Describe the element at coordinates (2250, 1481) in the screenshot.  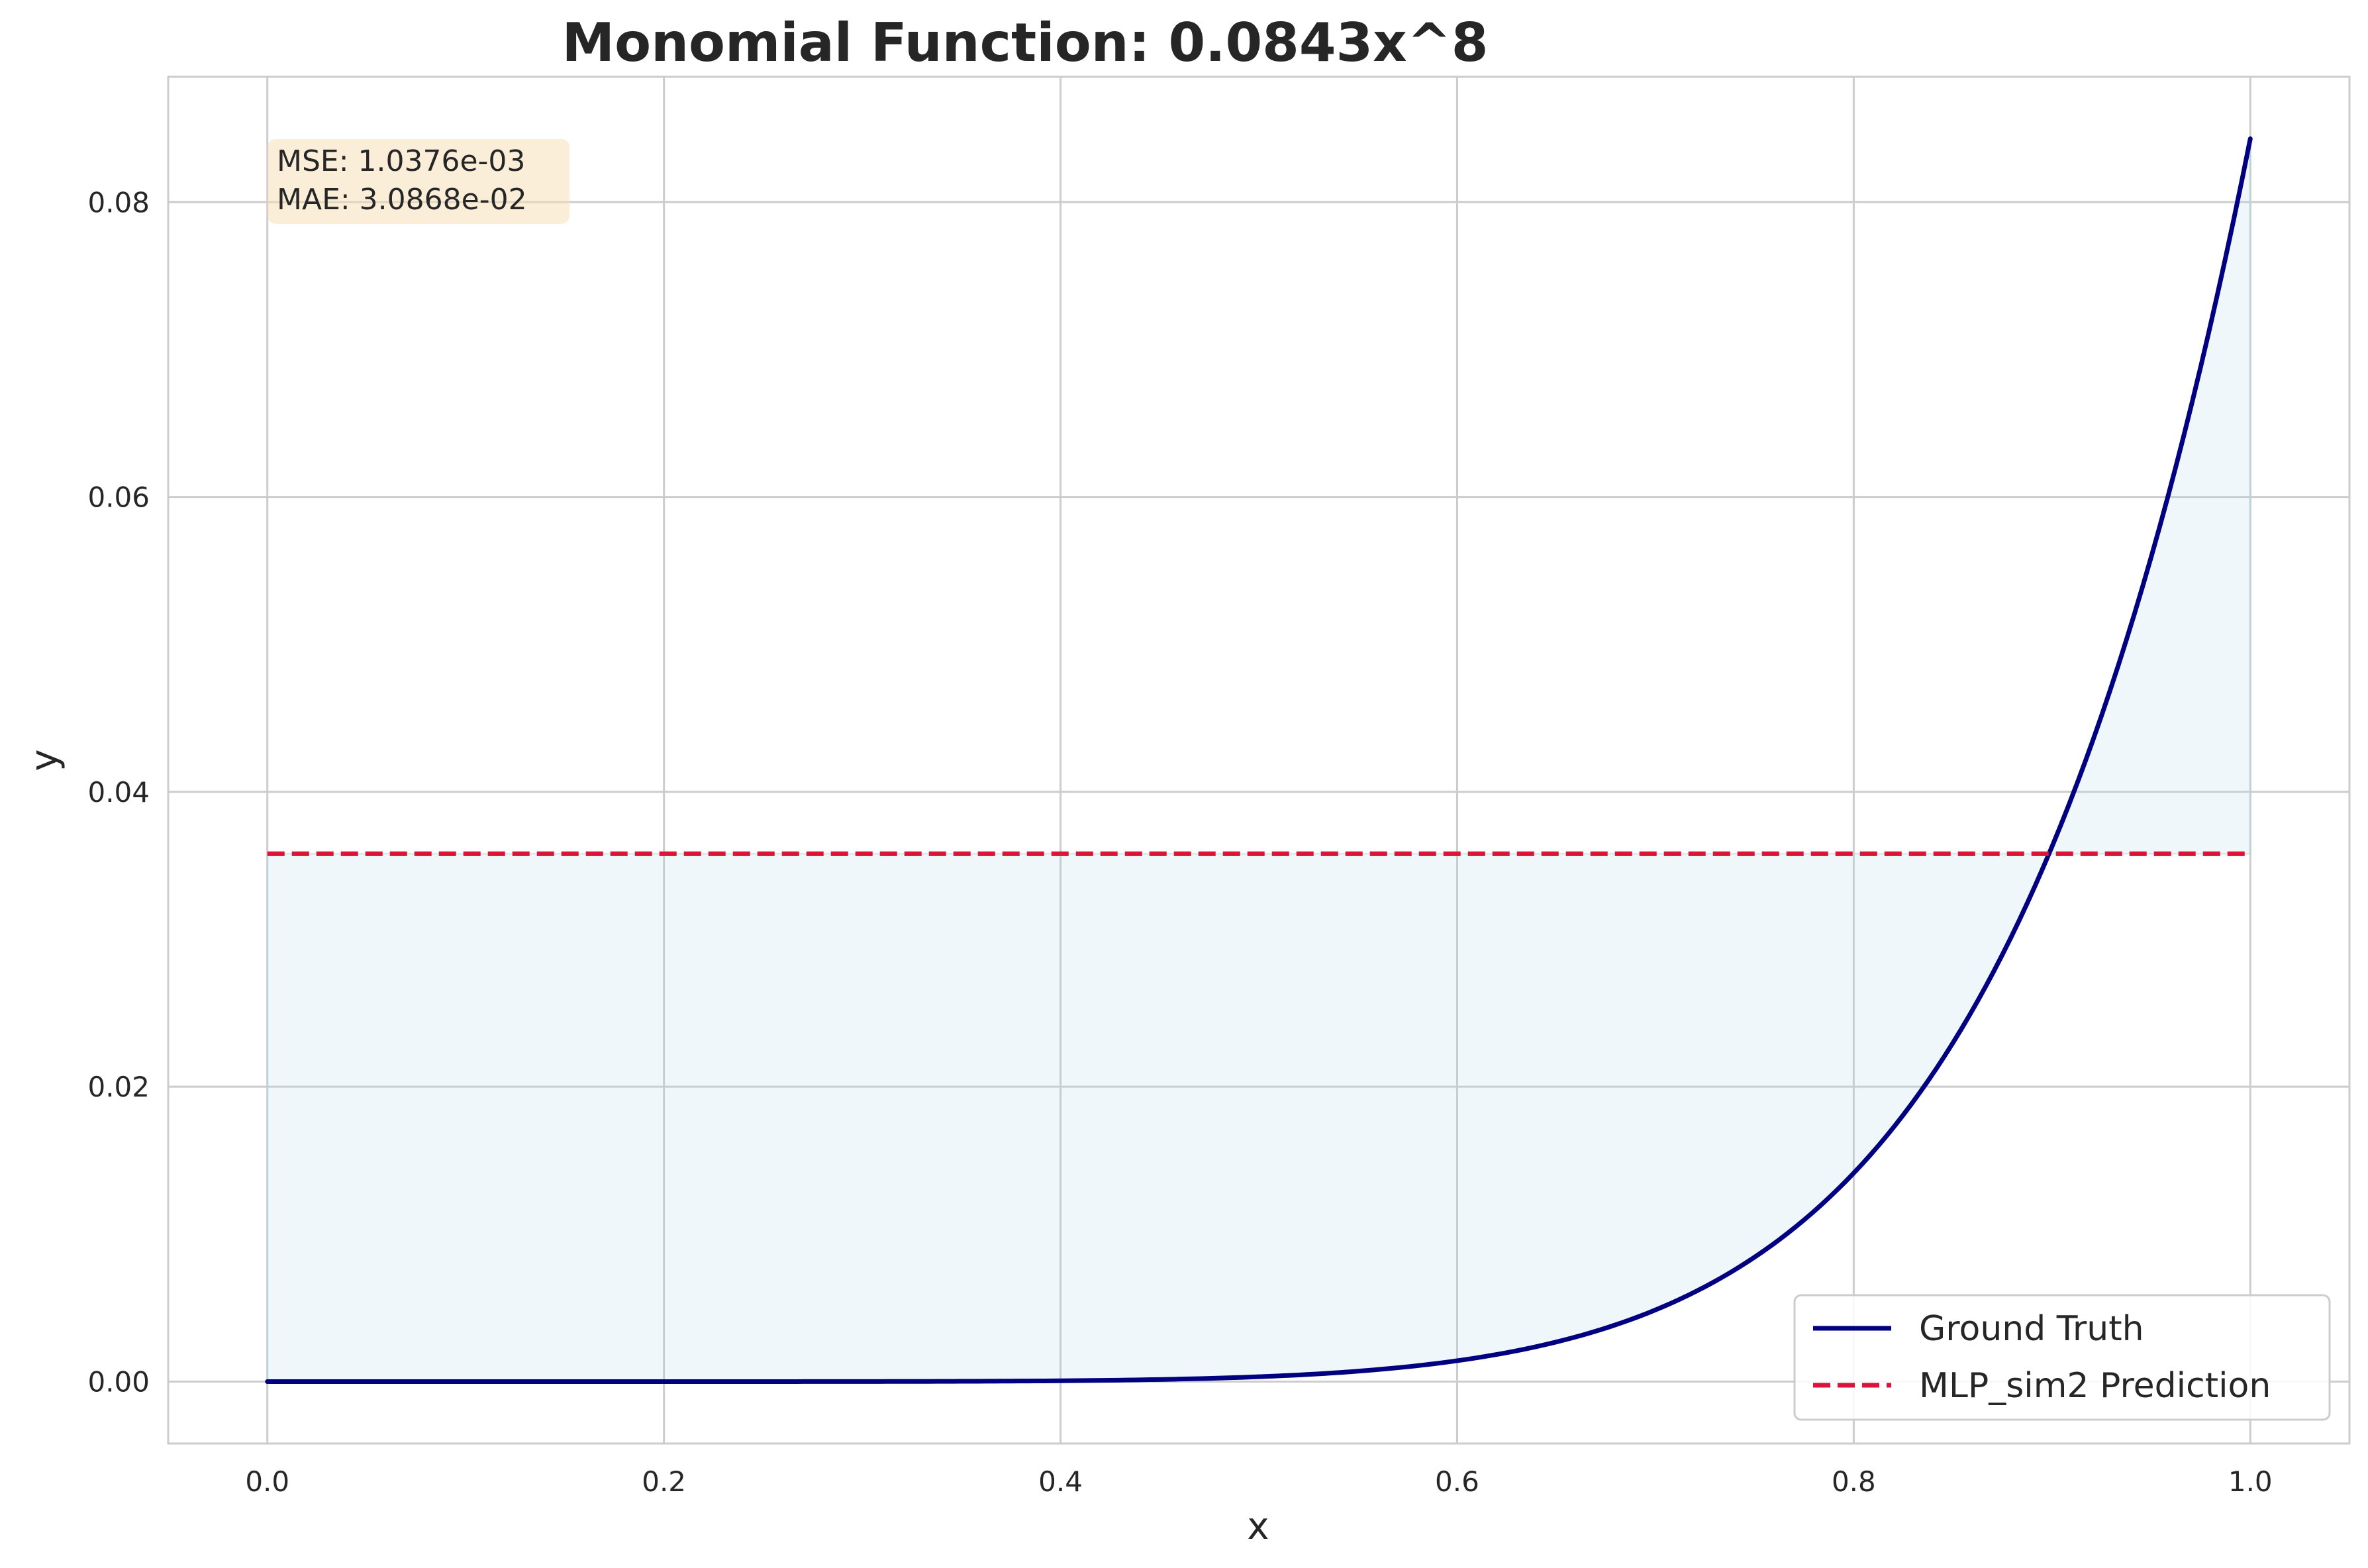
I see `x-tick-label: 1.0` at that location.